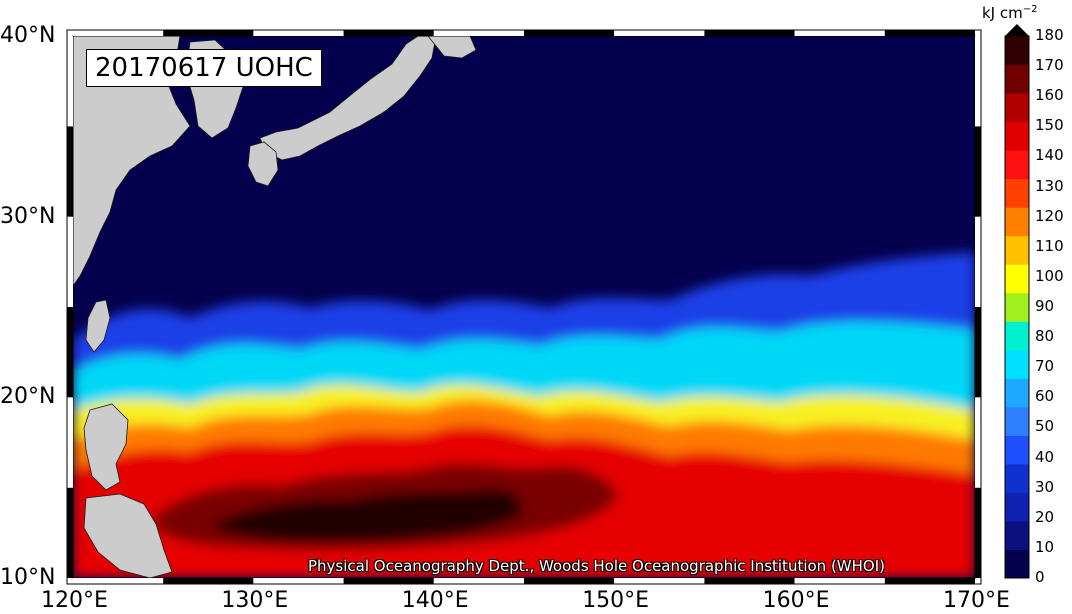 The width and height of the screenshot is (1072, 614). What do you see at coordinates (1045, 426) in the screenshot?
I see `colorbar-tick-label: 50` at bounding box center [1045, 426].